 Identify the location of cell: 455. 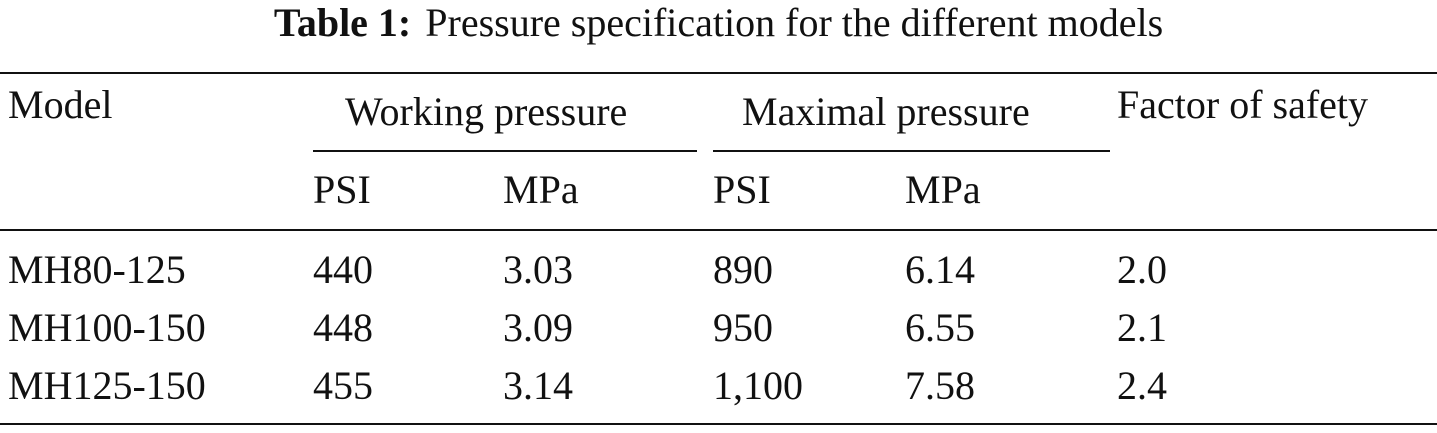
(343, 385).